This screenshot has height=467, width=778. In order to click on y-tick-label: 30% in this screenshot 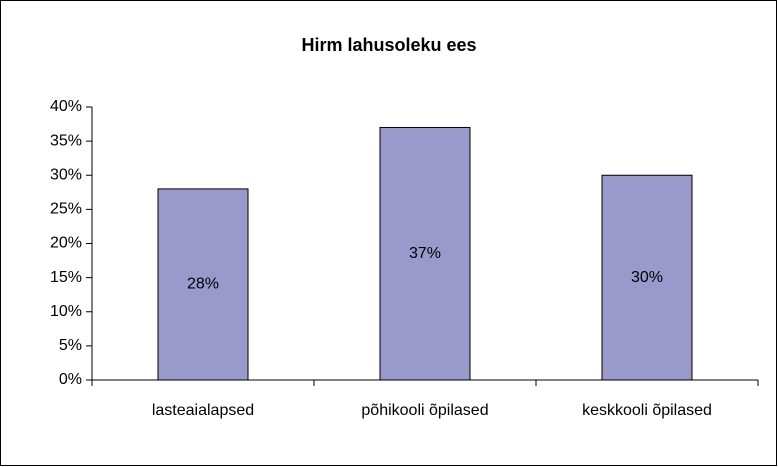, I will do `click(66, 174)`.